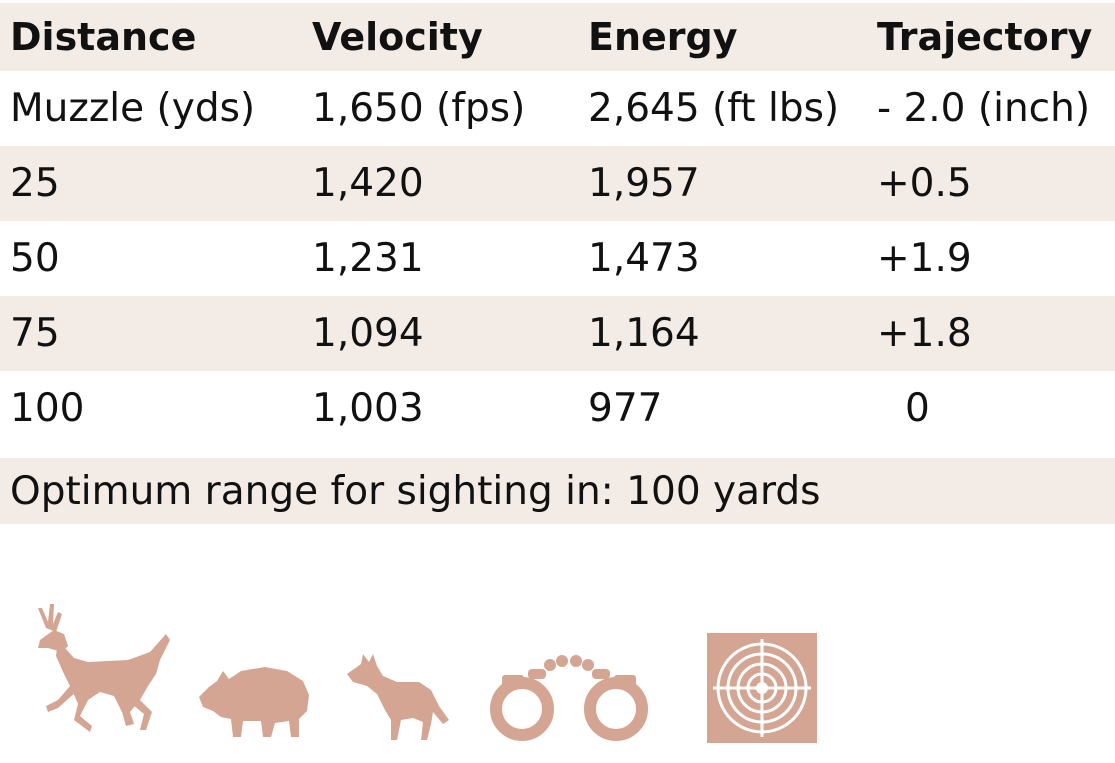  Describe the element at coordinates (569, 698) in the screenshot. I see `handcuffs-icon` at that location.